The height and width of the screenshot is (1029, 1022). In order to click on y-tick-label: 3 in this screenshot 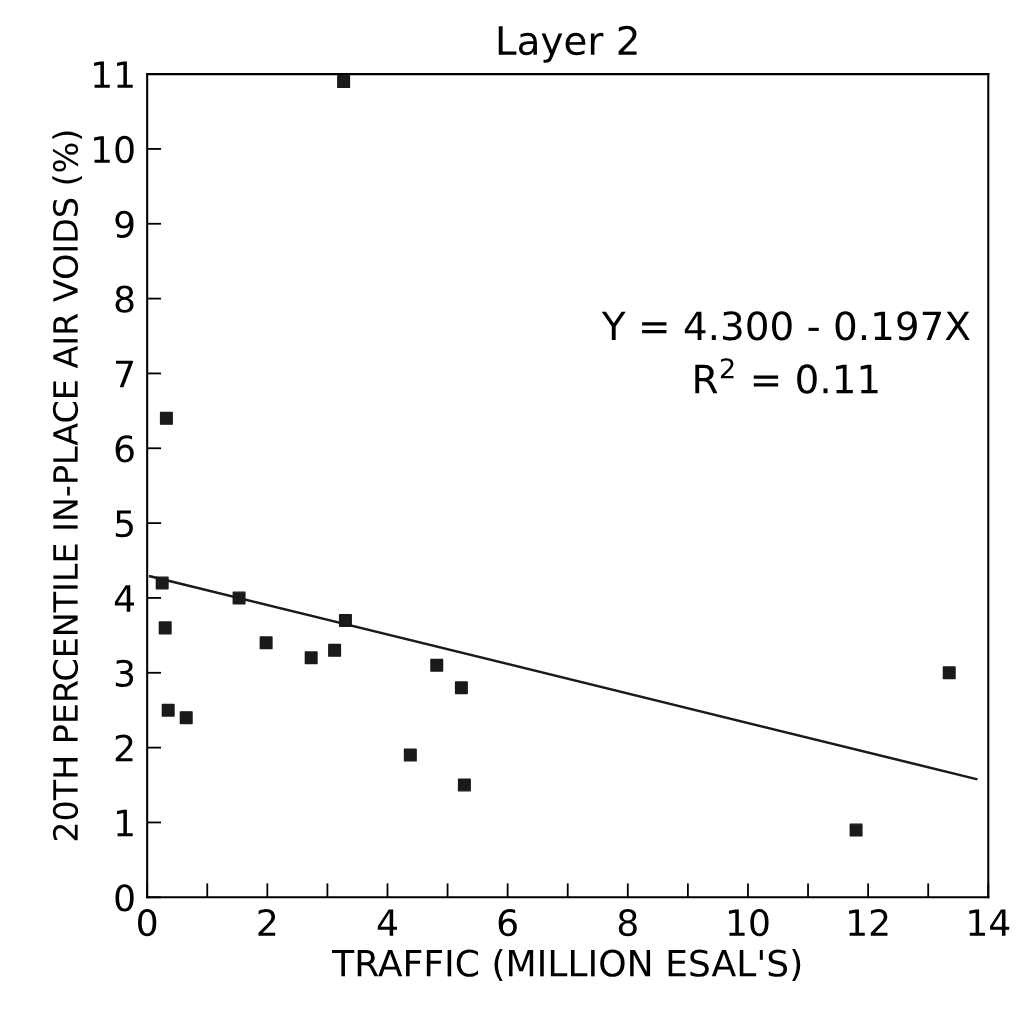, I will do `click(124, 673)`.